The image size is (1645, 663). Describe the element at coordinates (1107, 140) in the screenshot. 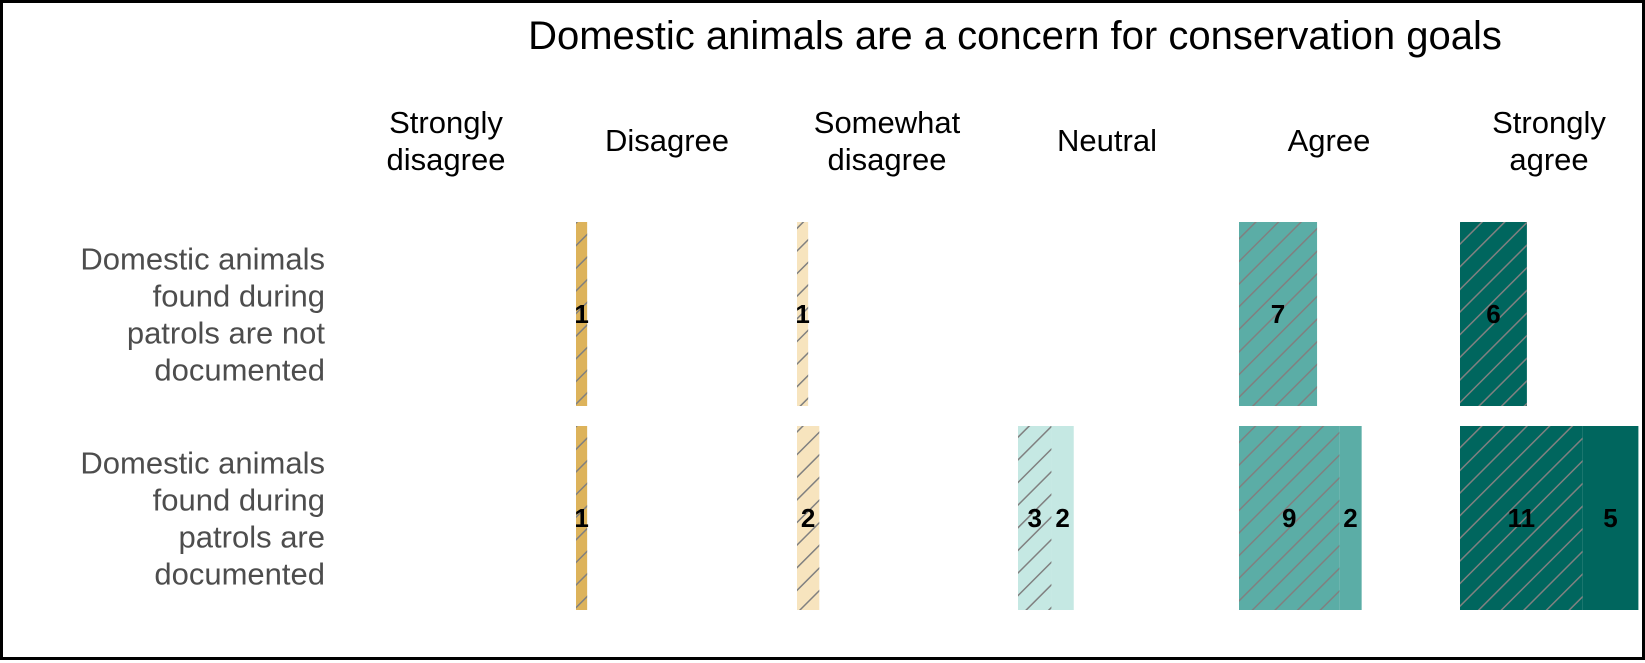

I see `column-label-neutral: Neutral` at that location.